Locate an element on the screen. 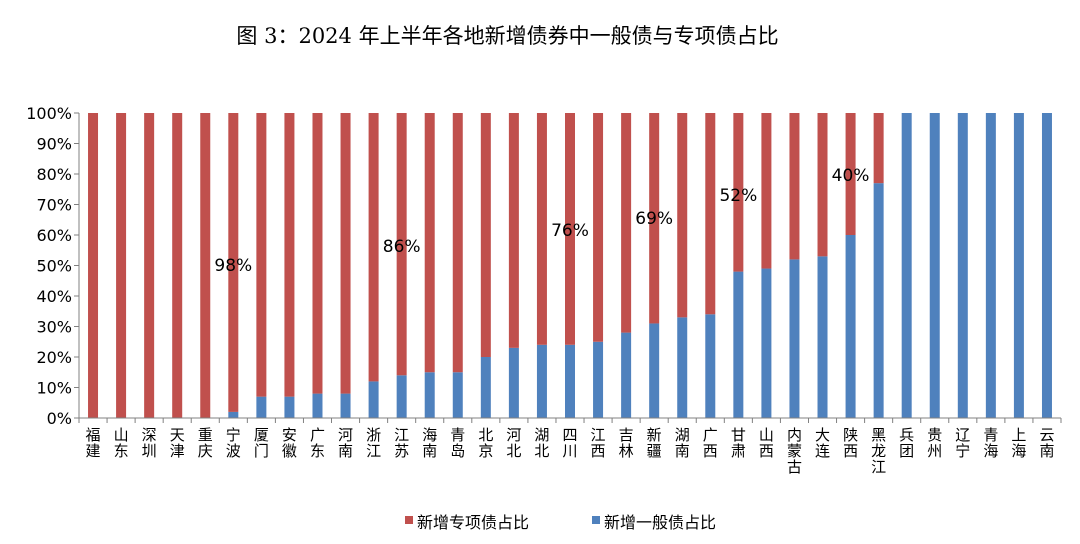 This screenshot has height=544, width=1080. x-tick-label: 浙江 is located at coordinates (373, 443).